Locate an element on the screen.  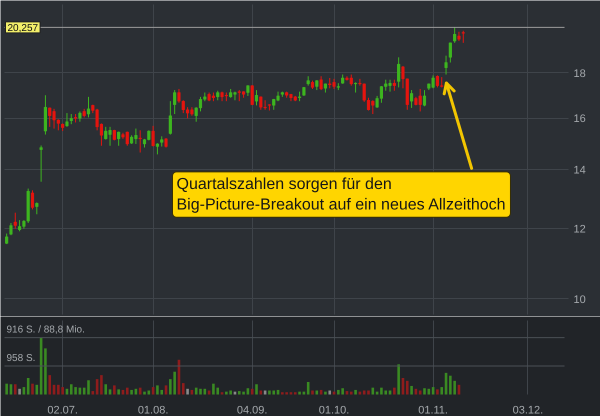
ref-line-label: 20,257 is located at coordinates (23, 28).